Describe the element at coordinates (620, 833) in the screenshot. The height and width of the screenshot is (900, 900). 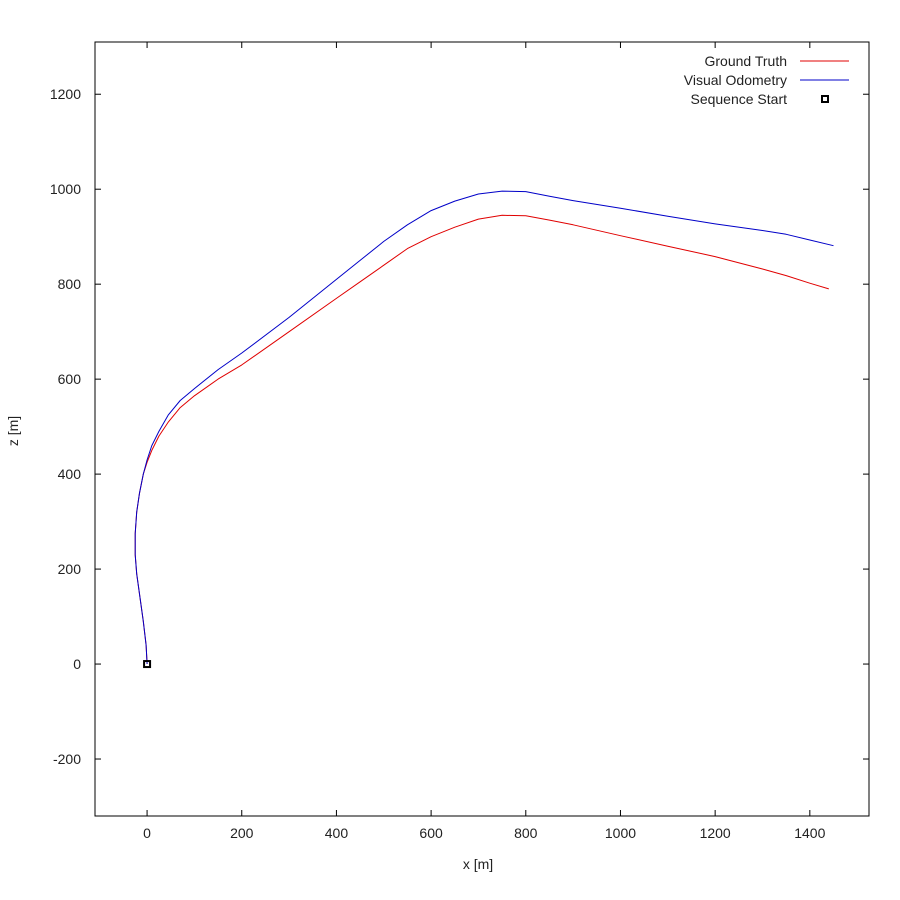
I see `x-tick-label: 1000` at that location.